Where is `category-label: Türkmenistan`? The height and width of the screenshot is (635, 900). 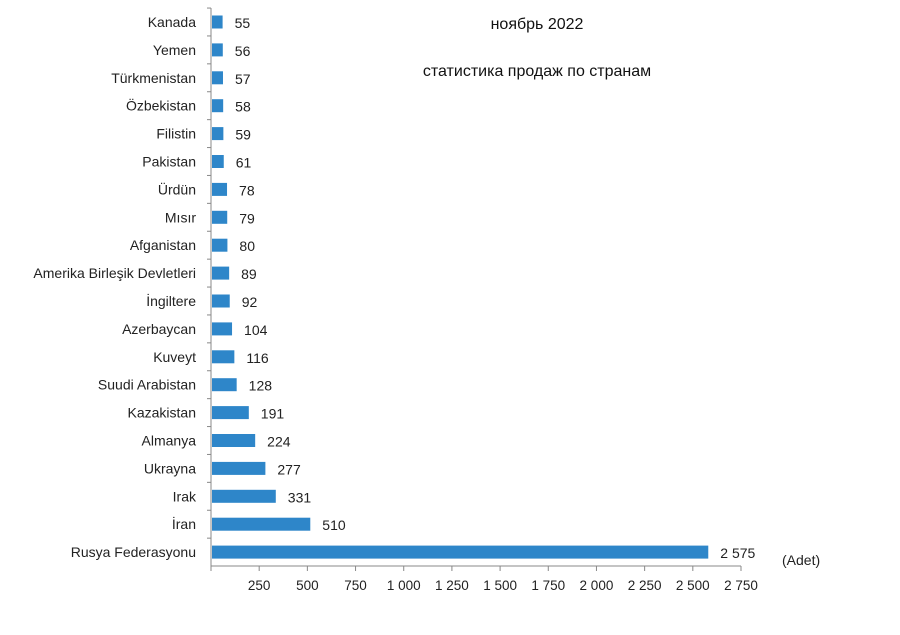
category-label: Türkmenistan is located at coordinates (153, 78).